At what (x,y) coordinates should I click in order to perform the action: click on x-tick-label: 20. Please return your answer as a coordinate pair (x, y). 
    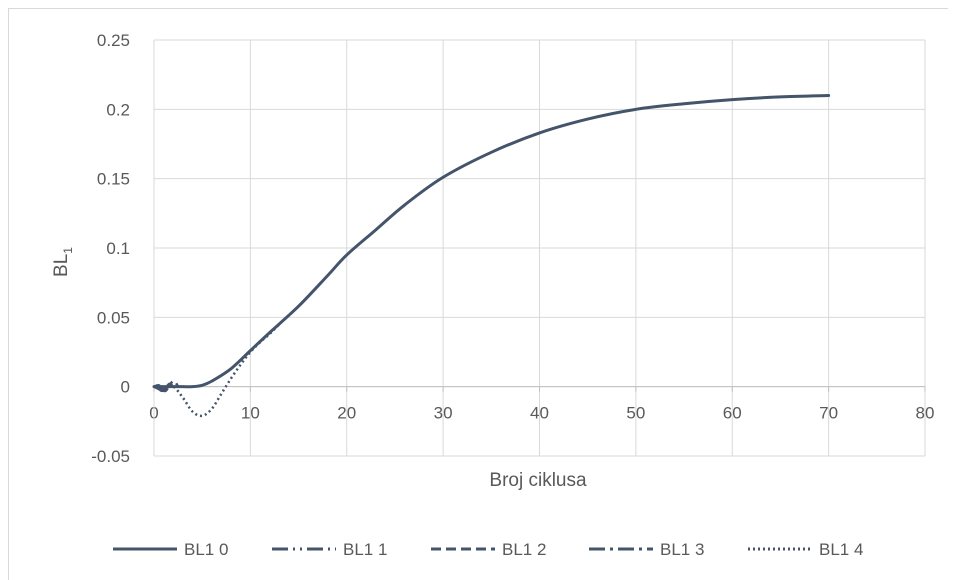
    Looking at the image, I should click on (346, 413).